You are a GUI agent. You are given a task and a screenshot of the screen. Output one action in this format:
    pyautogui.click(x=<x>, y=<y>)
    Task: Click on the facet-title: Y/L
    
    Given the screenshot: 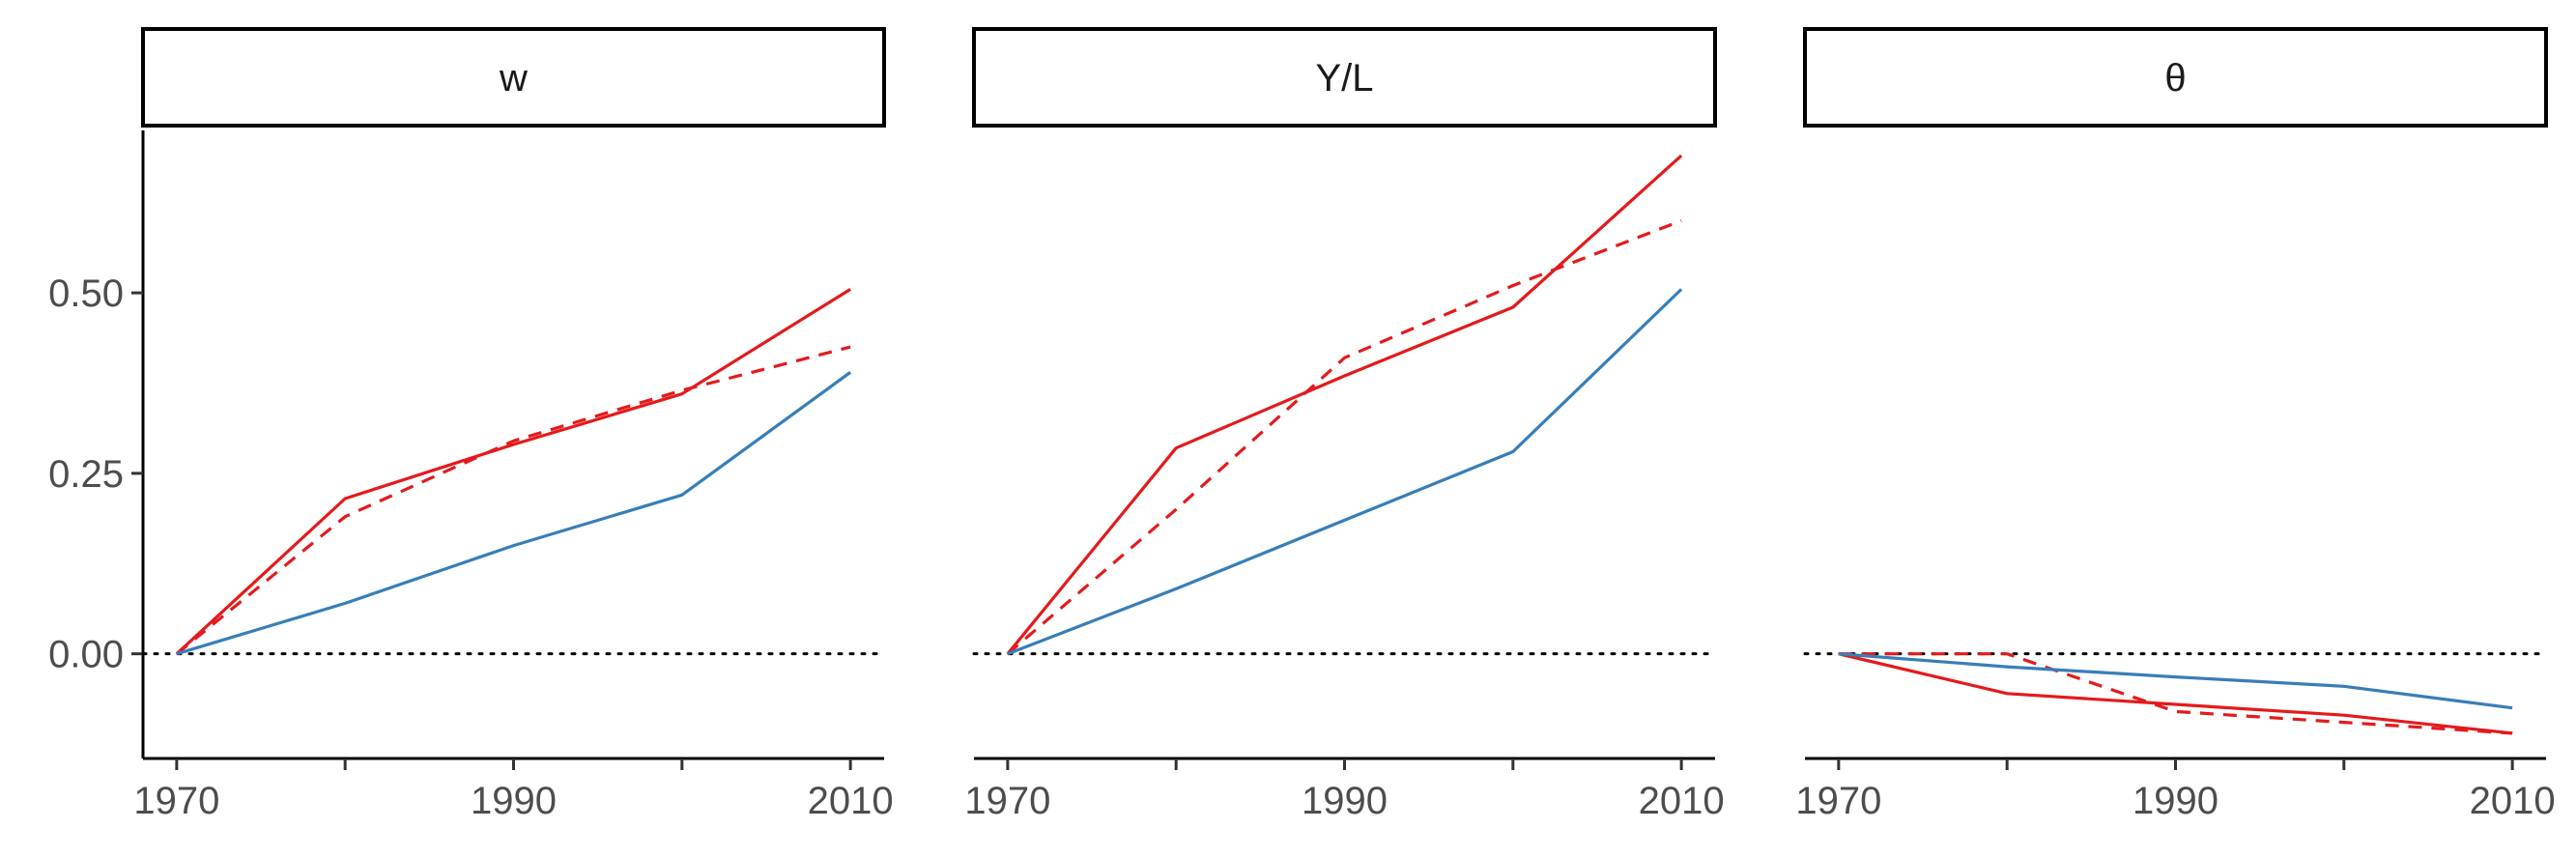 What is the action you would take?
    pyautogui.click(x=1344, y=79)
    